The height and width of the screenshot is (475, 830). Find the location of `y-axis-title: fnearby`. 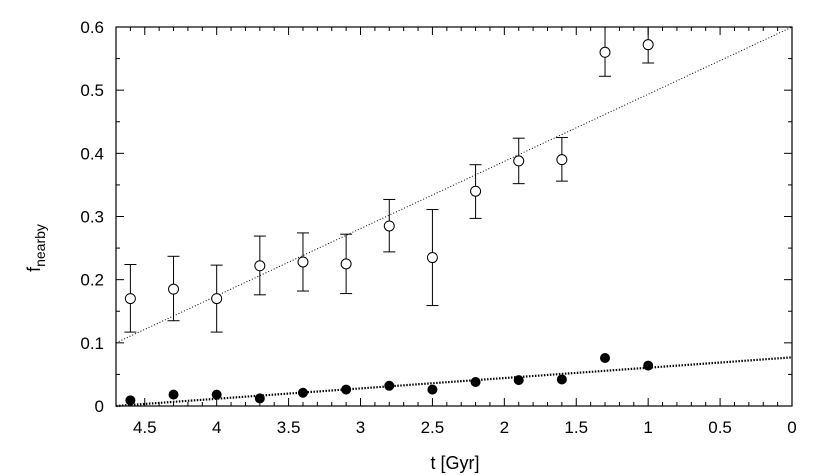

y-axis-title: fnearby is located at coordinates (36, 248).